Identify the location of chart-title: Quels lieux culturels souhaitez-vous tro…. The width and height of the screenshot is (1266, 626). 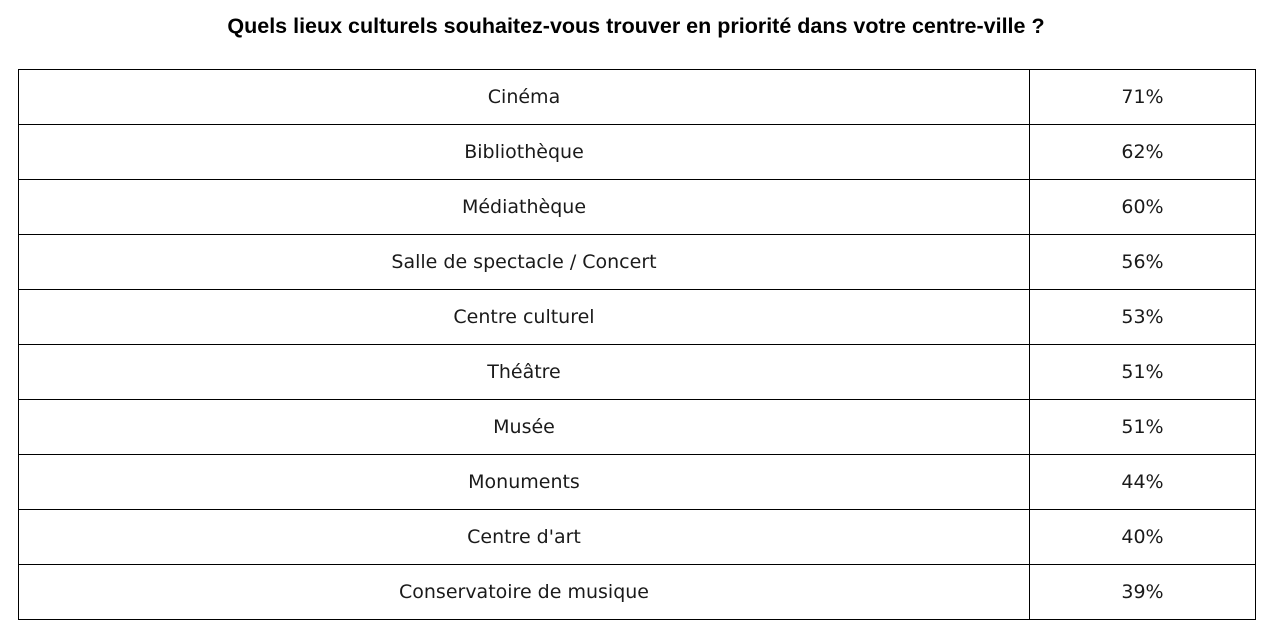
(636, 26).